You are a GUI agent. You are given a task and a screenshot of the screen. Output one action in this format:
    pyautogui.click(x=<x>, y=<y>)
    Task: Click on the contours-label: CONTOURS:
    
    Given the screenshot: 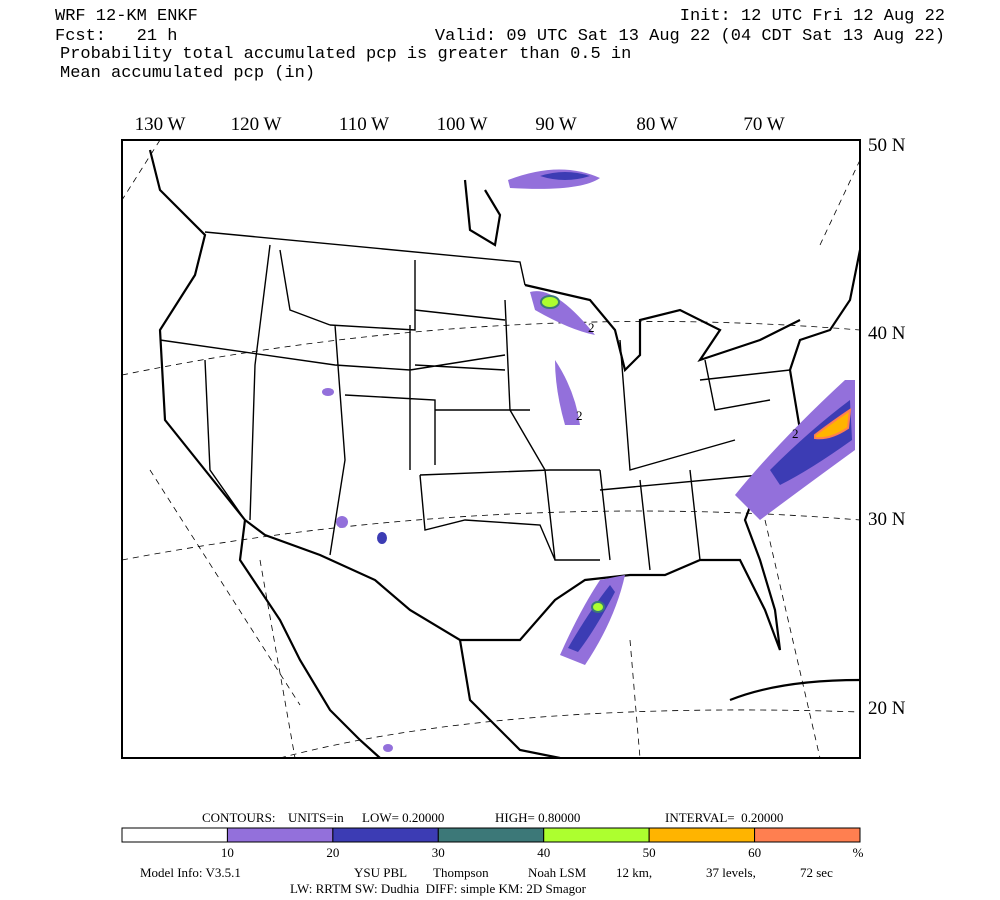 What is the action you would take?
    pyautogui.click(x=238, y=817)
    